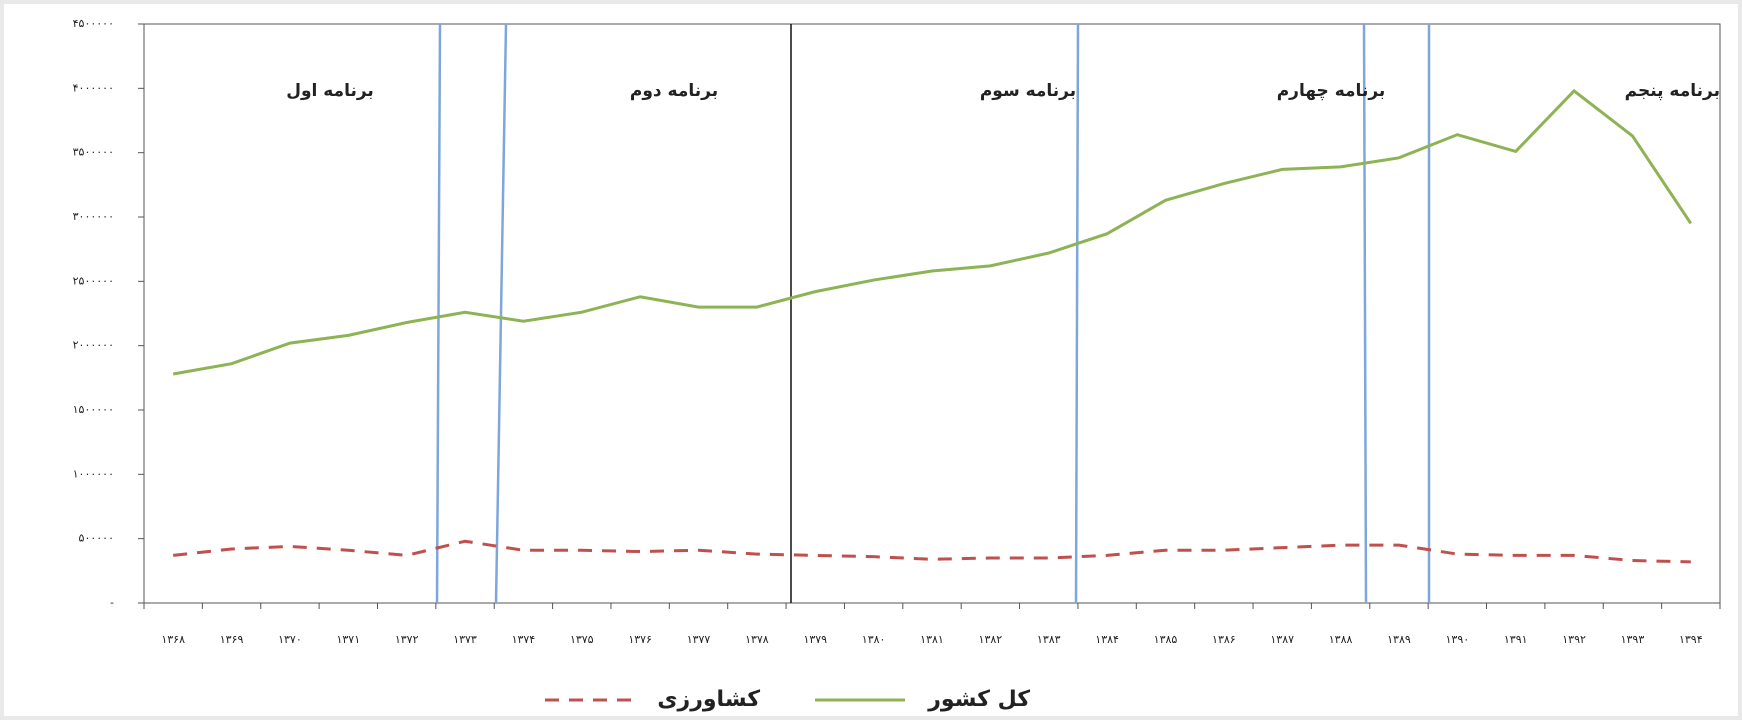  Describe the element at coordinates (465, 639) in the screenshot. I see `x-tick-label: ۱۳۷۳` at that location.